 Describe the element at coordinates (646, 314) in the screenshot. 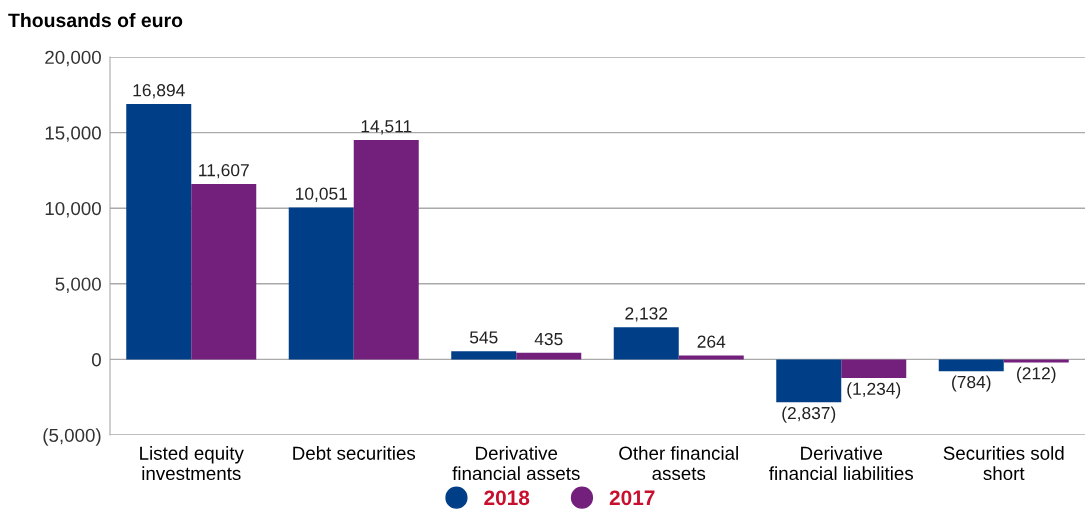

I see `data-label: 2,132` at that location.